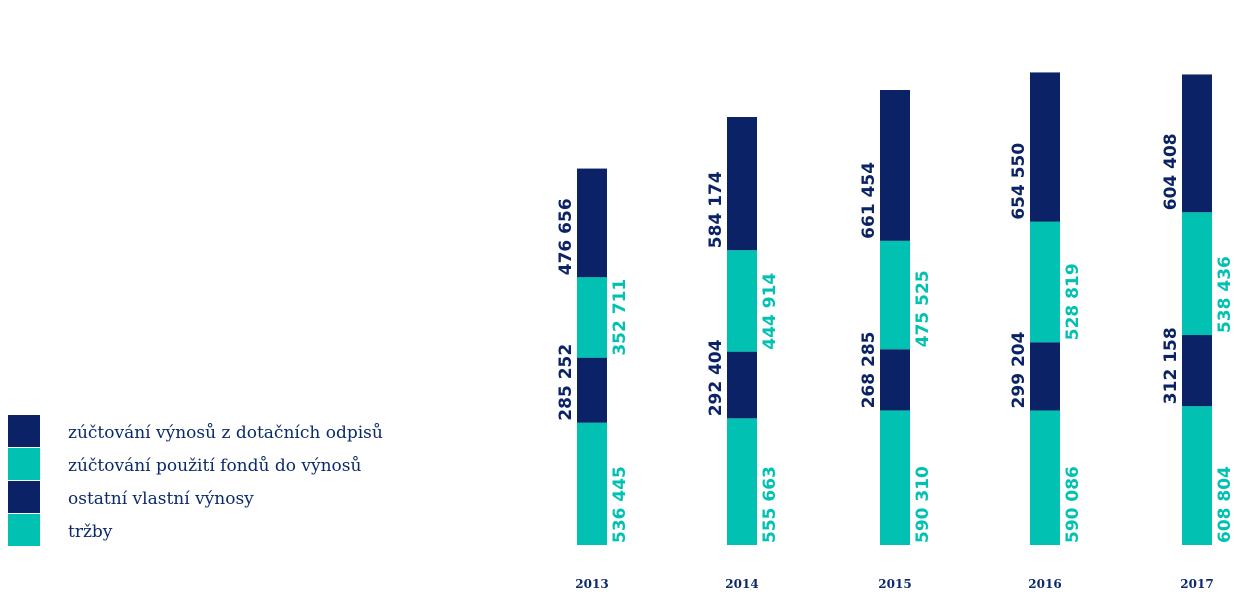  What do you see at coordinates (1196, 584) in the screenshot?
I see `x-tick-2017: 2017` at bounding box center [1196, 584].